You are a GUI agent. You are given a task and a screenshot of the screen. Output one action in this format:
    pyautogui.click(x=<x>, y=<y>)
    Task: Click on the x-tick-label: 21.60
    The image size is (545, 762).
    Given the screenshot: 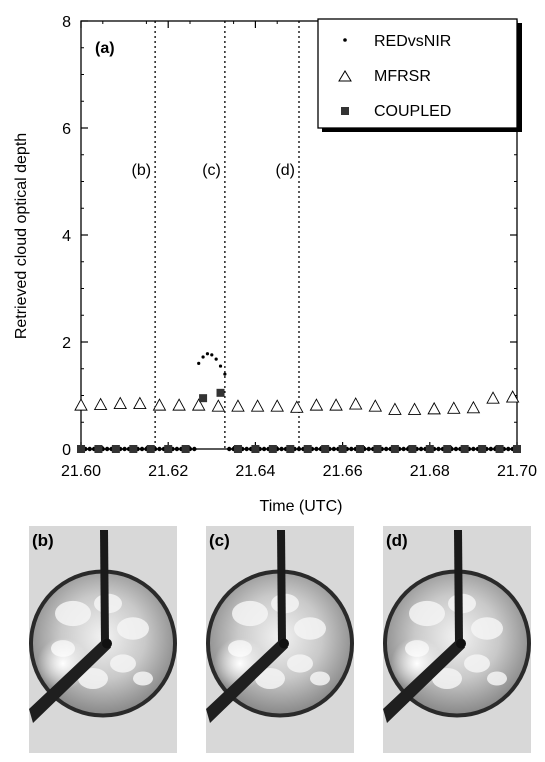 What is the action you would take?
    pyautogui.click(x=81, y=471)
    